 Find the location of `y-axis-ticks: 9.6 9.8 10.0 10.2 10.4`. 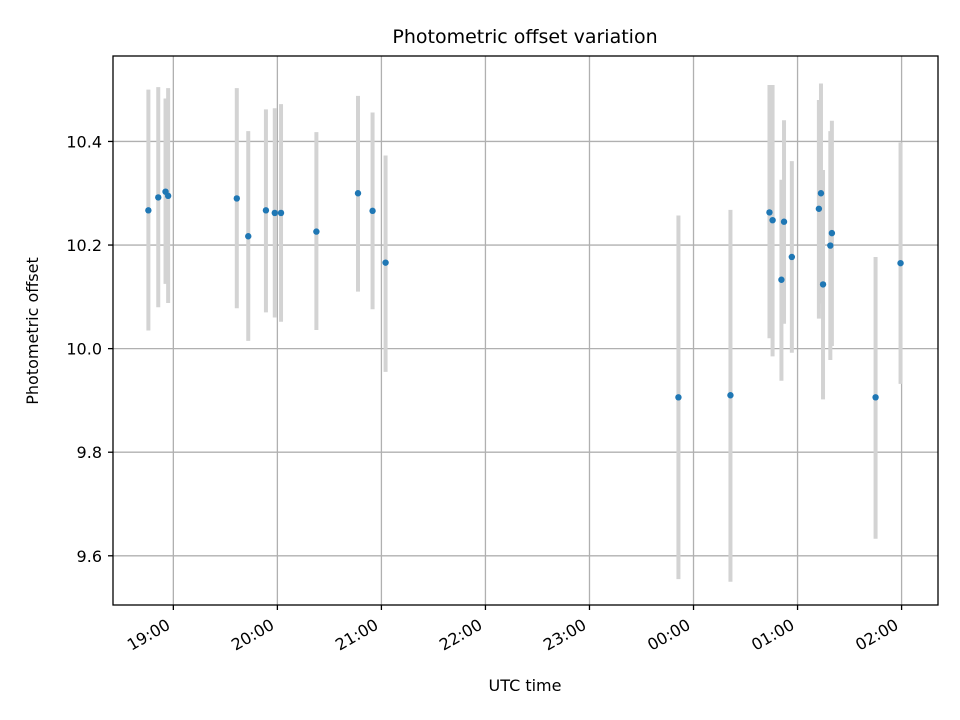

y-axis-ticks: 9.6 9.8 10.0 10.2 10.4 is located at coordinates (89, 349).